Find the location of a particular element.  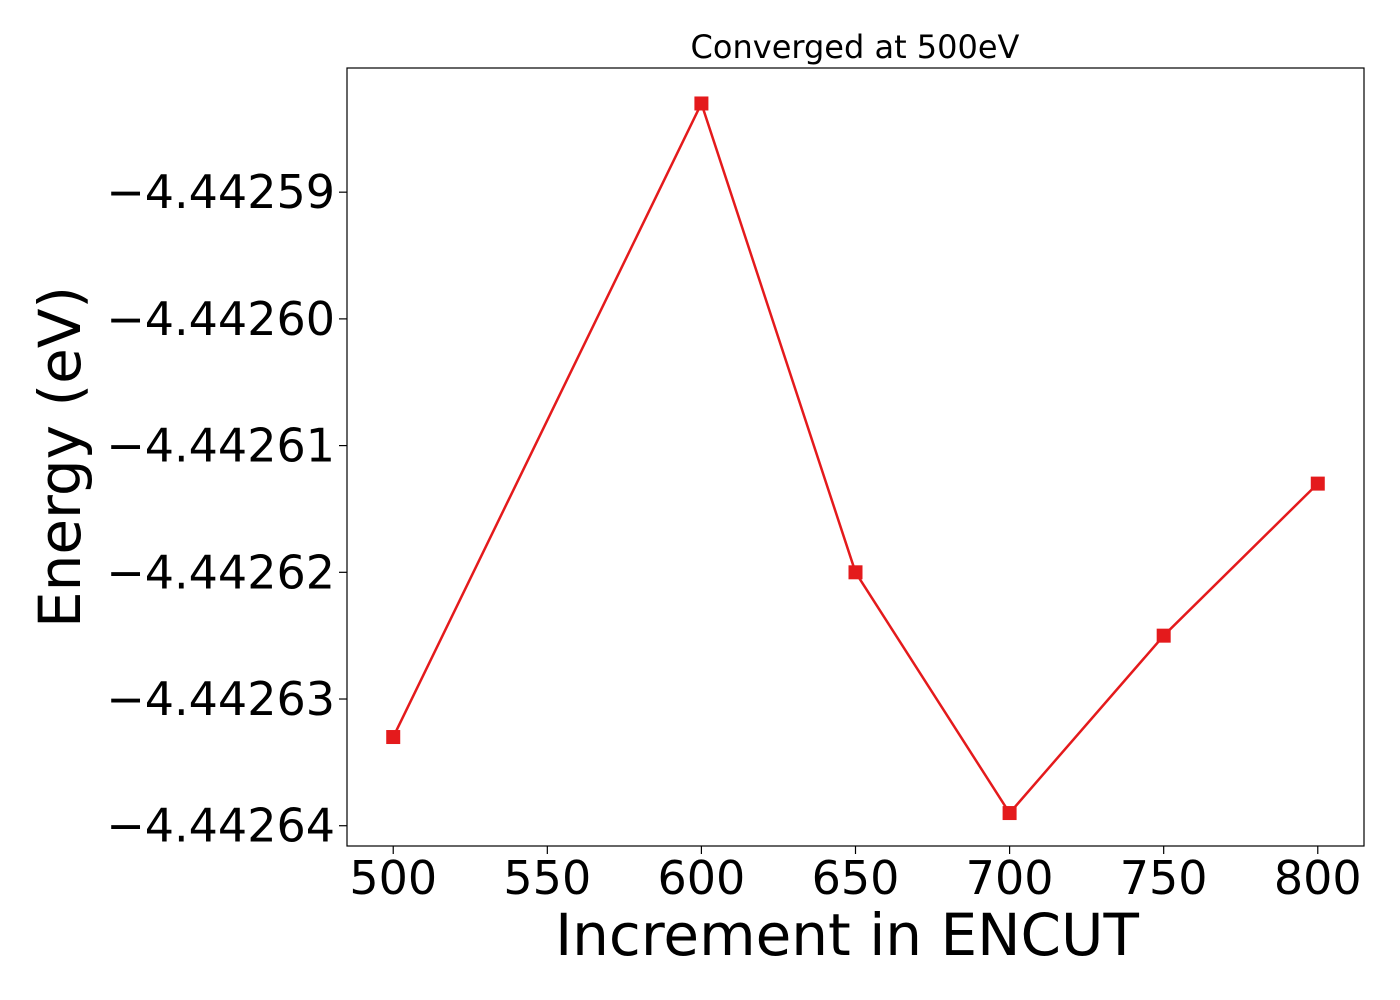

x-tick-label: 700 is located at coordinates (1010, 878).